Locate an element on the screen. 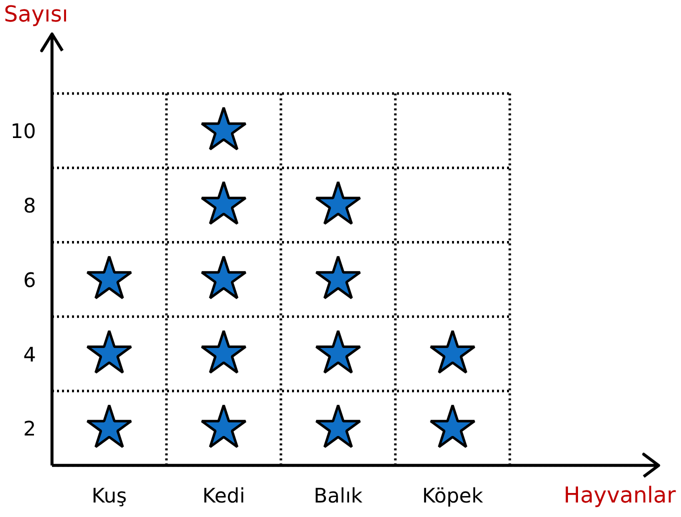  y-axis-title: Sayısı is located at coordinates (36, 15).